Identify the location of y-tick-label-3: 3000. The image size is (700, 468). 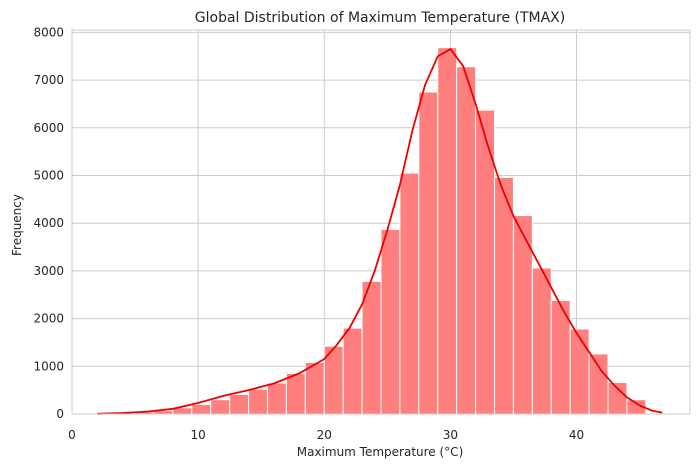
(48, 271).